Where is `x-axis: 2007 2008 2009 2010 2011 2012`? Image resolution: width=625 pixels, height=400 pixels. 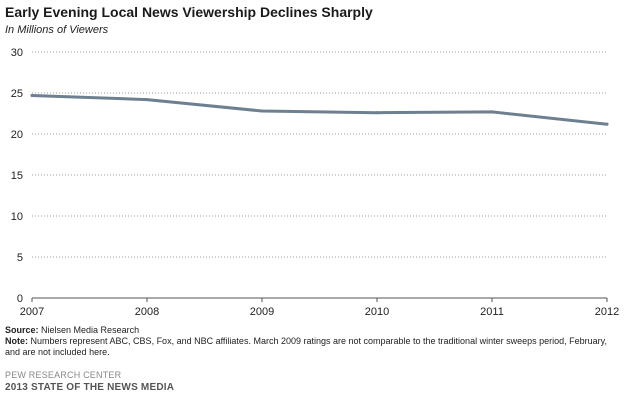
x-axis: 2007 2008 2009 2010 2011 2012 is located at coordinates (319, 307).